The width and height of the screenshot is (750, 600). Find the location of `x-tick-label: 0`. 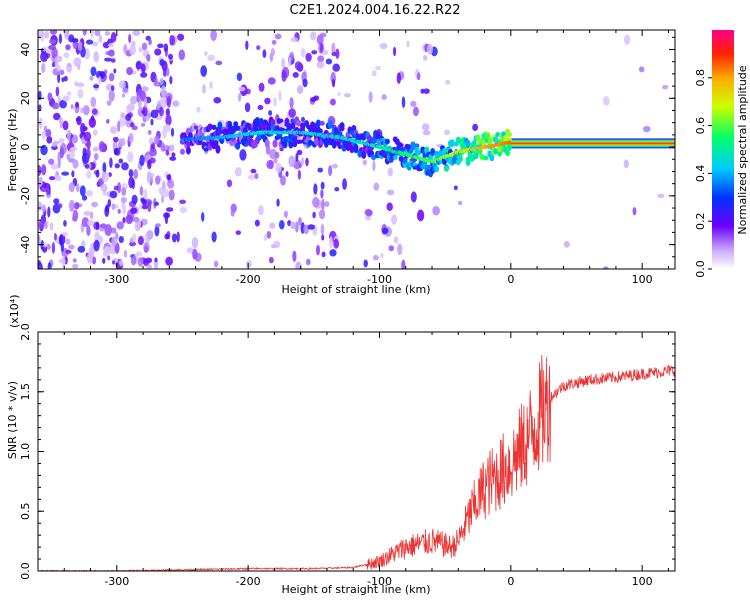

x-tick-label: 0 is located at coordinates (510, 279).